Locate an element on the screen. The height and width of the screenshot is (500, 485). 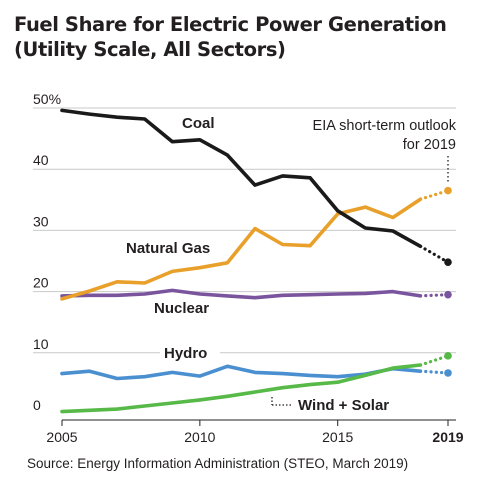
forecast-point-natural_gas is located at coordinates (448, 190).